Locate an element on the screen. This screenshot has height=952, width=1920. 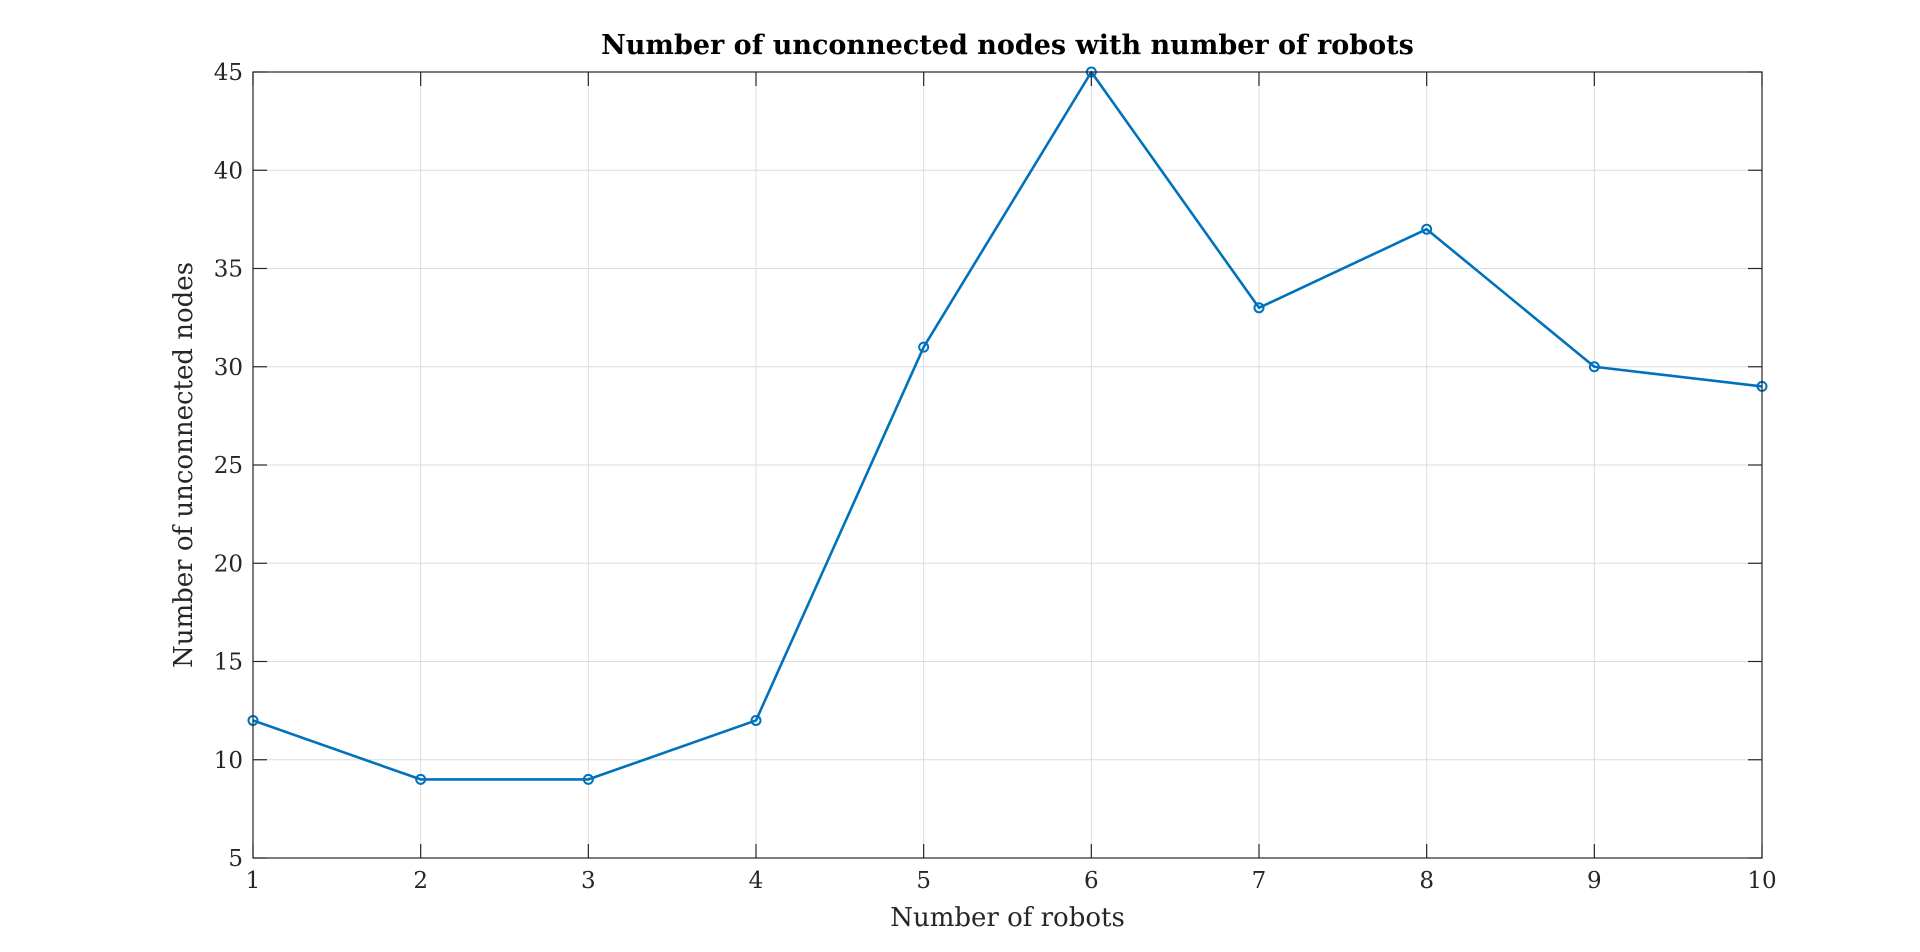
y-tick-label: 35 is located at coordinates (228, 270).